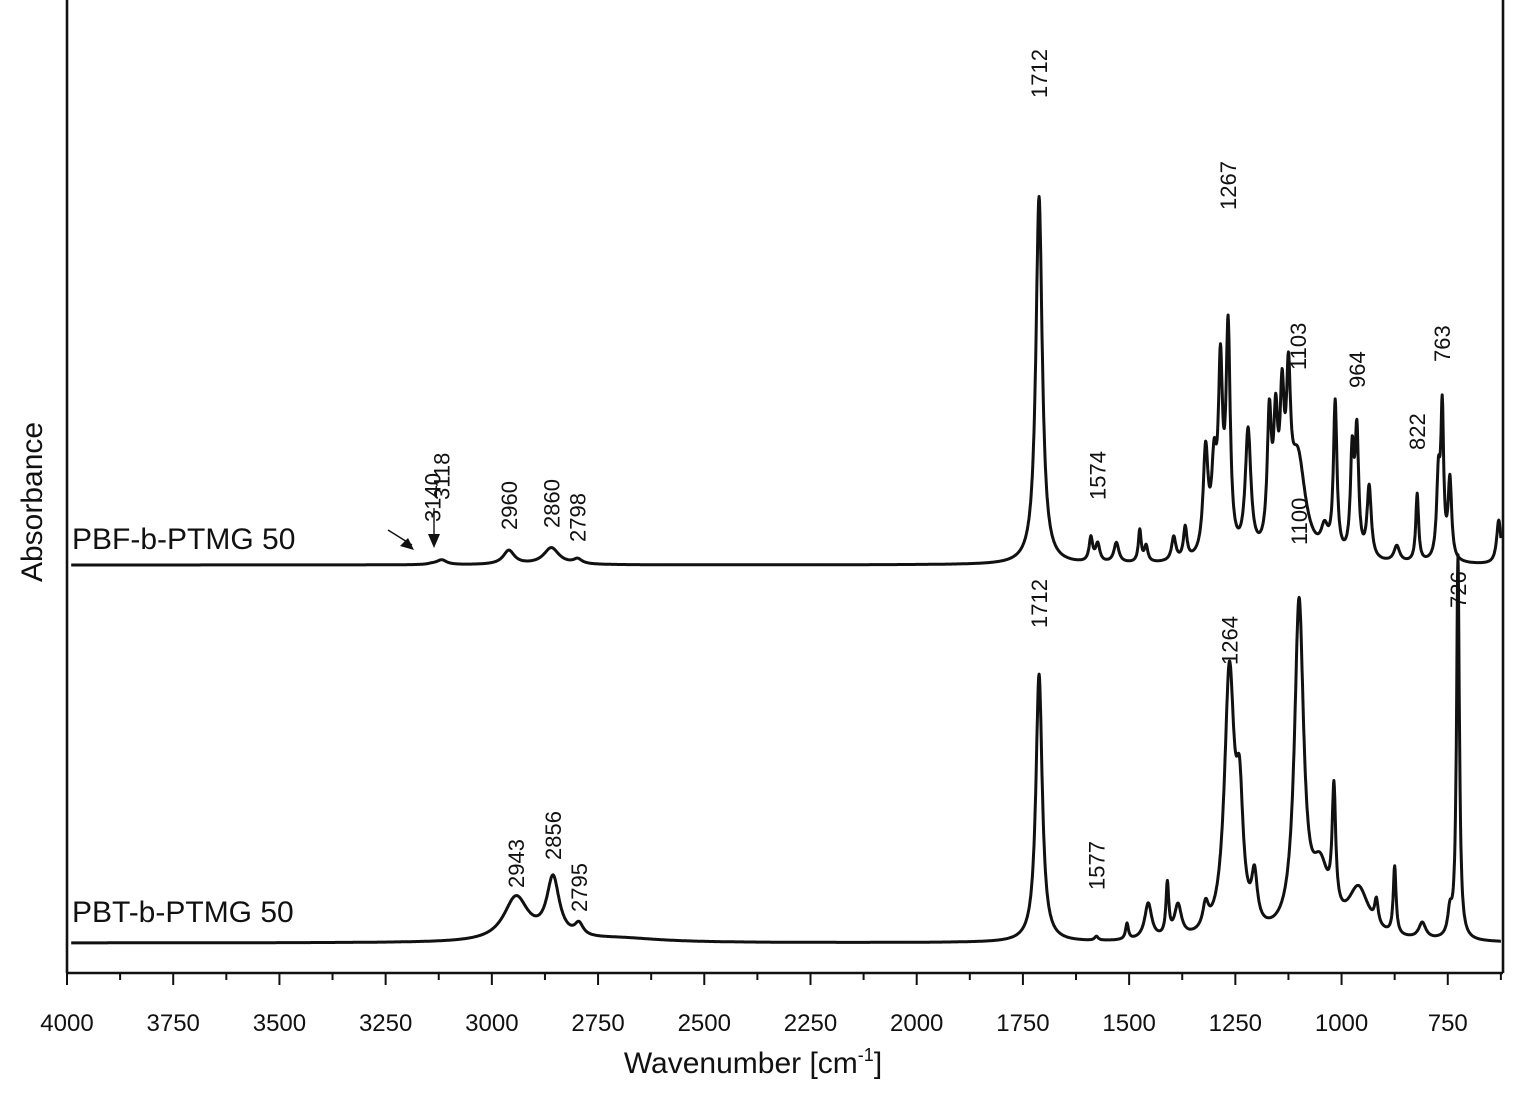 The image size is (1521, 1094). What do you see at coordinates (1458, 589) in the screenshot?
I see `peak-label: 726` at bounding box center [1458, 589].